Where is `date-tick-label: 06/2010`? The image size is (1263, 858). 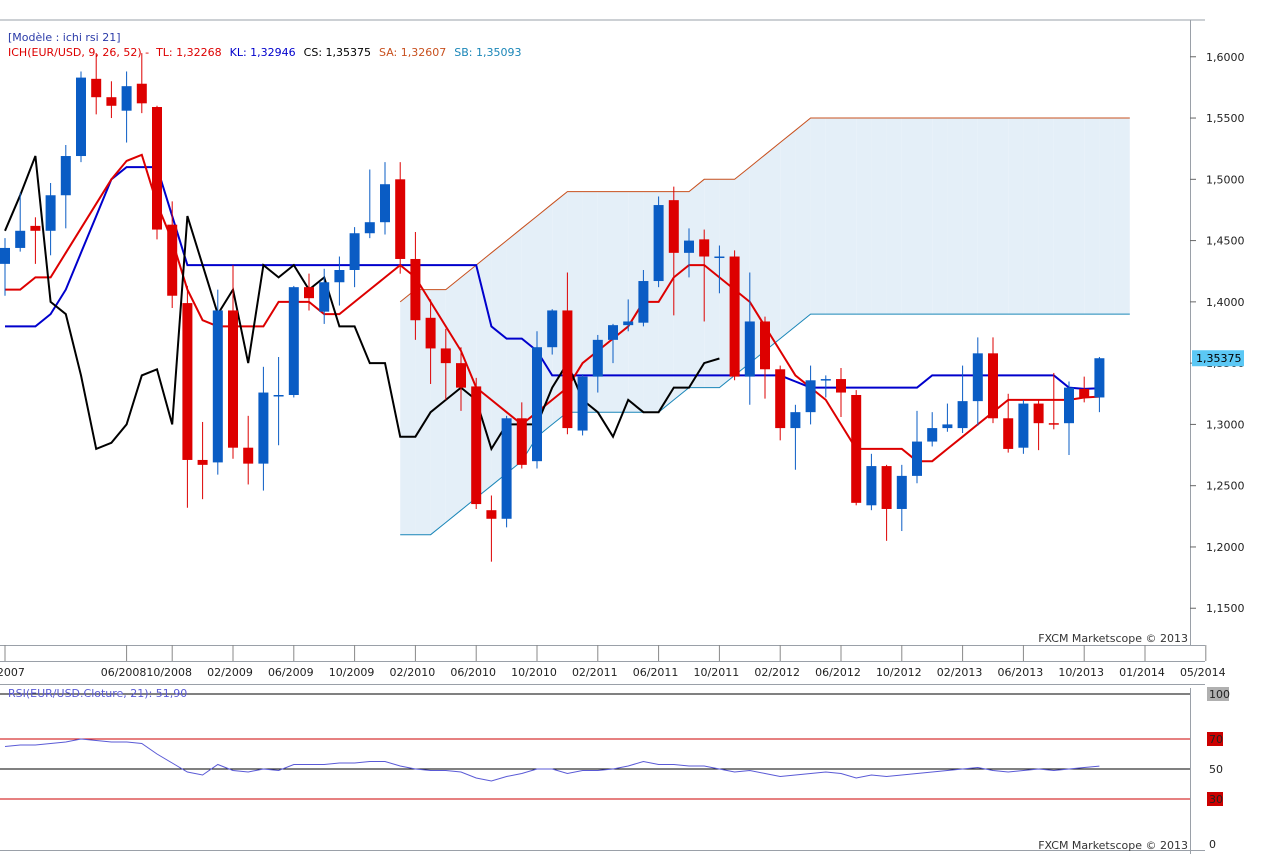
date-tick-label: 06/2010 is located at coordinates (473, 672).